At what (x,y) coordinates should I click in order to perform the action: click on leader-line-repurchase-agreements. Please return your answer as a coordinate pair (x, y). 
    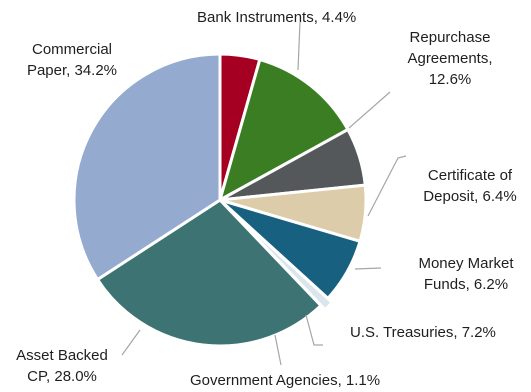
    Looking at the image, I should click on (369, 110).